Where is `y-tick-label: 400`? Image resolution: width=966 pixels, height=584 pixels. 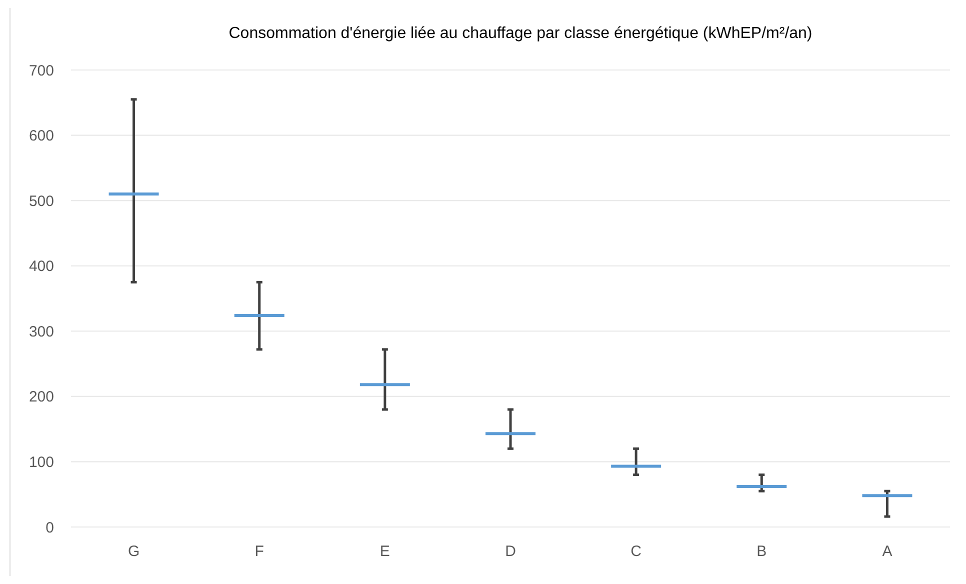 y-tick-label: 400 is located at coordinates (41, 267).